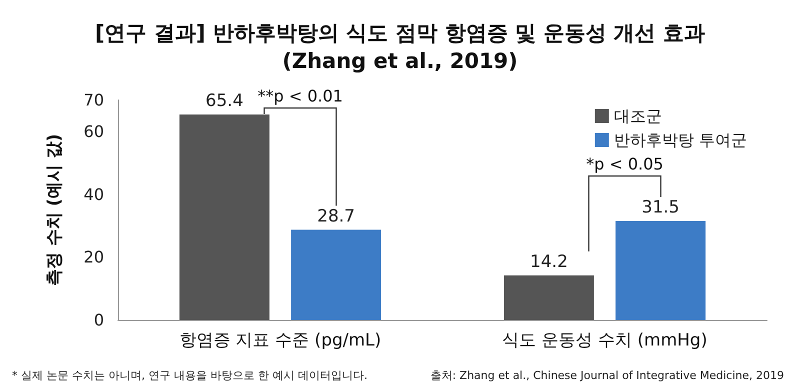  Describe the element at coordinates (54, 210) in the screenshot. I see `y-axis-title: 측정 수치 (예시 값)` at that location.